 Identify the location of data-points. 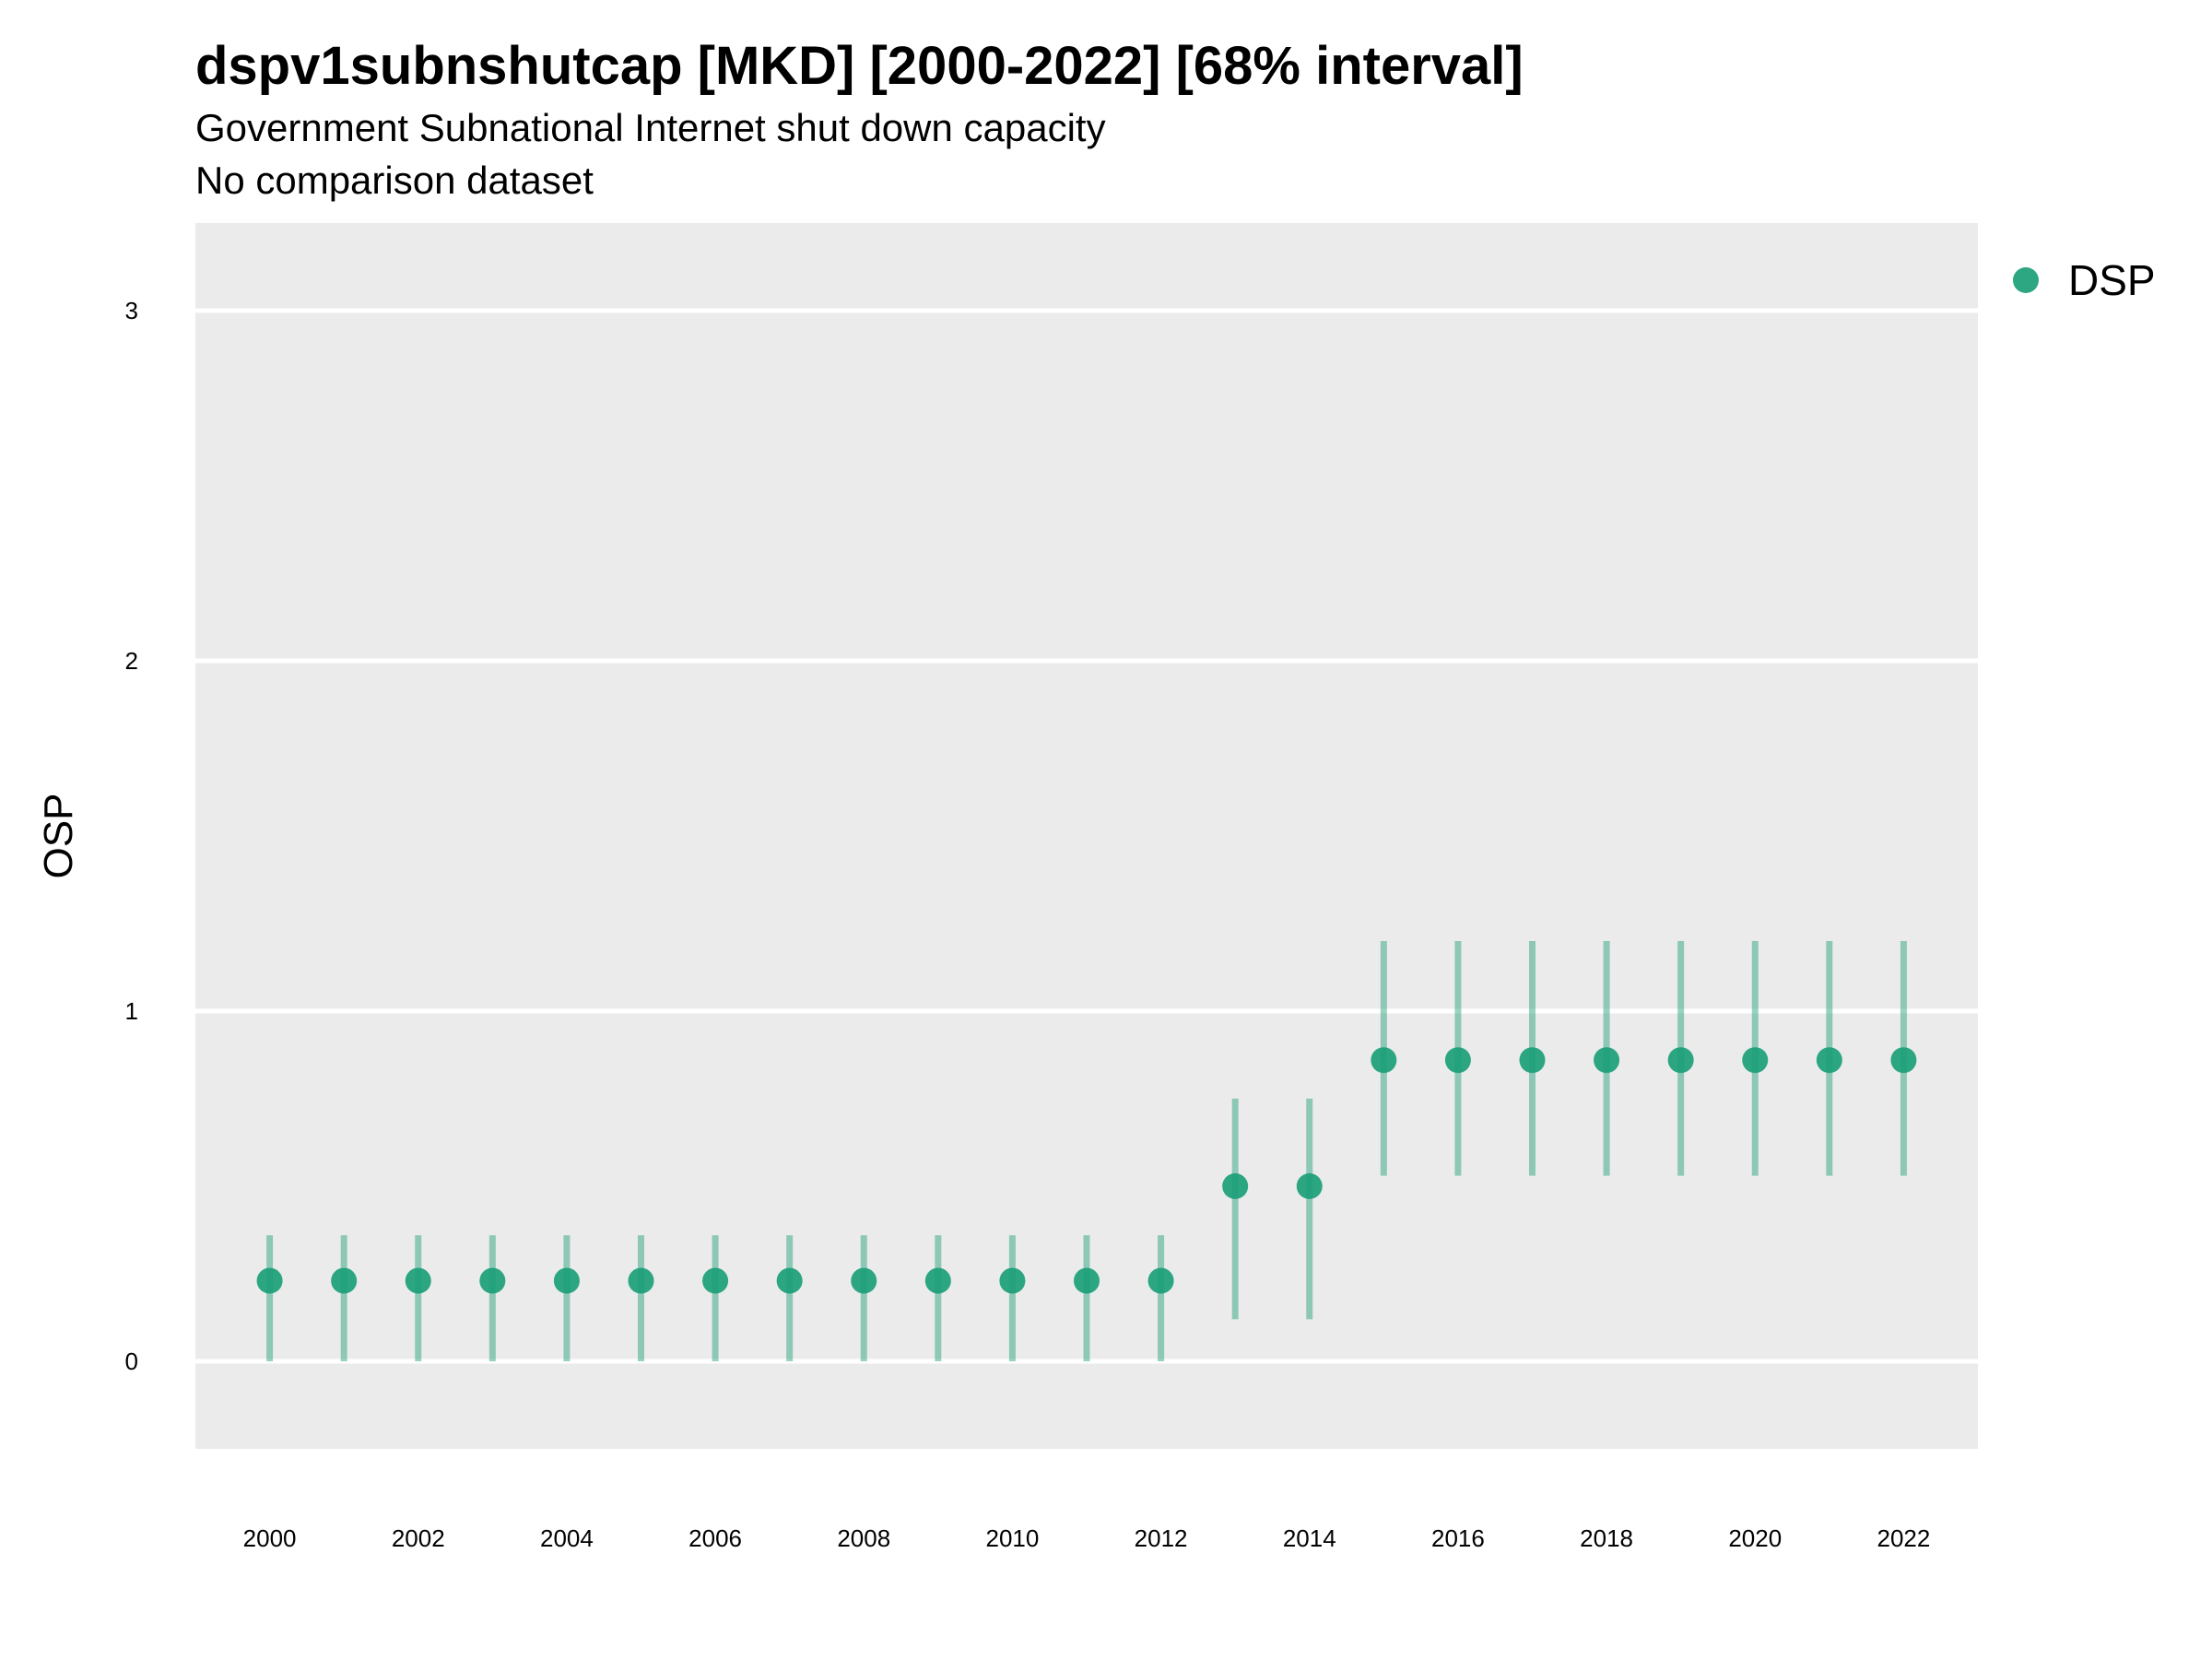
(1086, 1170).